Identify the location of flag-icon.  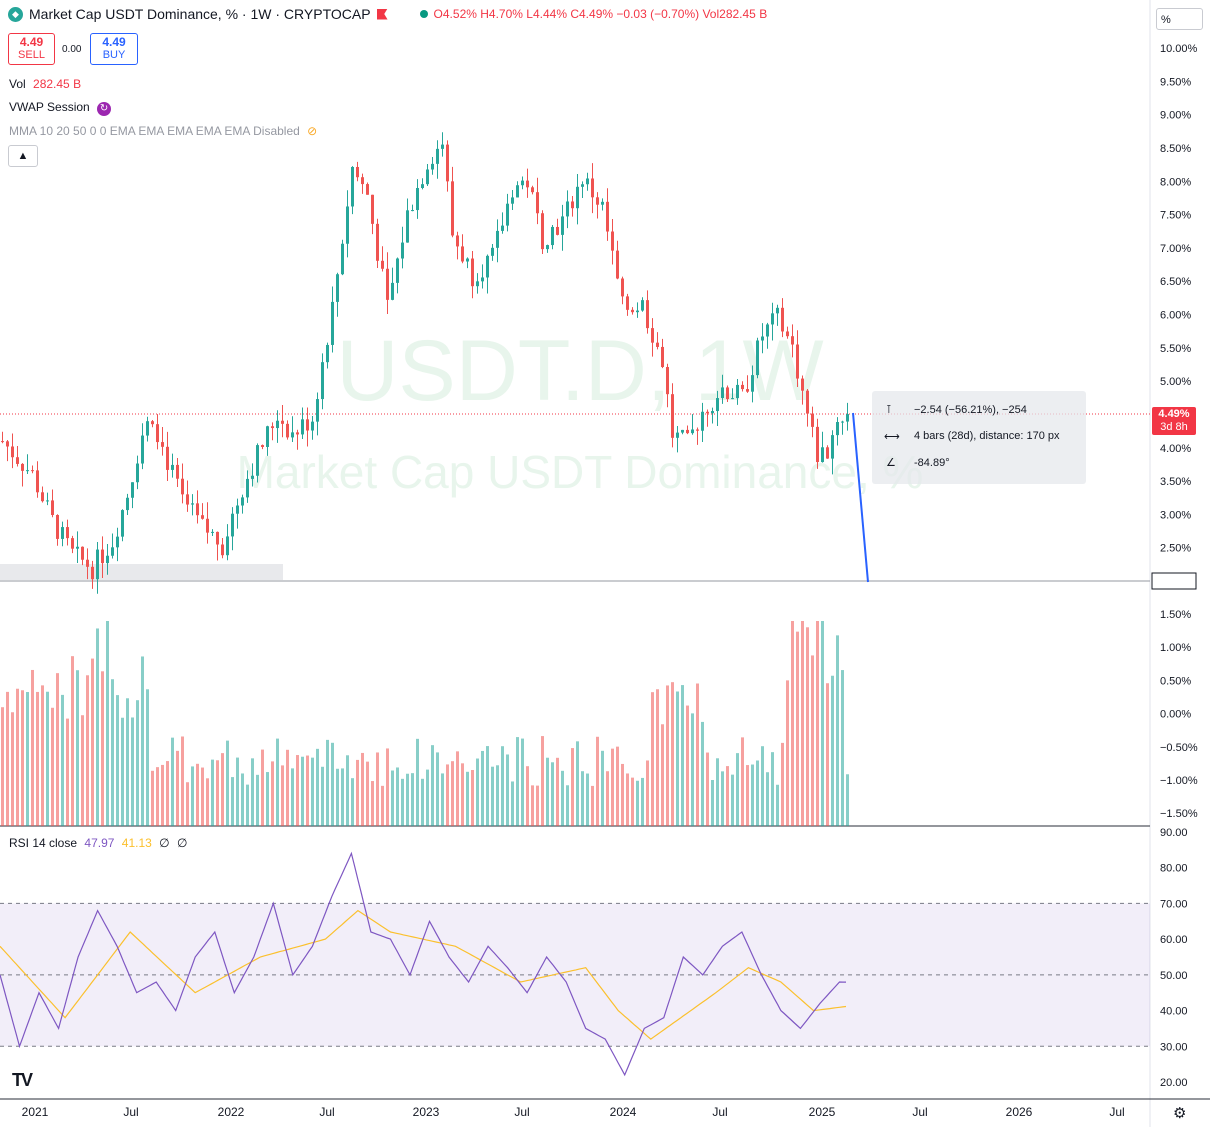
(382, 14).